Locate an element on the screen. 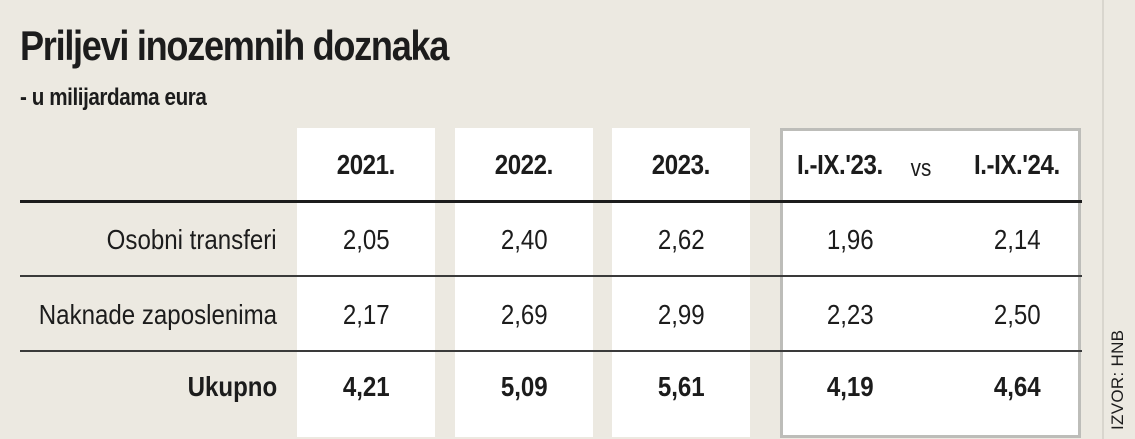 The width and height of the screenshot is (1135, 439). column-header-i-ix-23: I.-IX.'23. is located at coordinates (840, 164).